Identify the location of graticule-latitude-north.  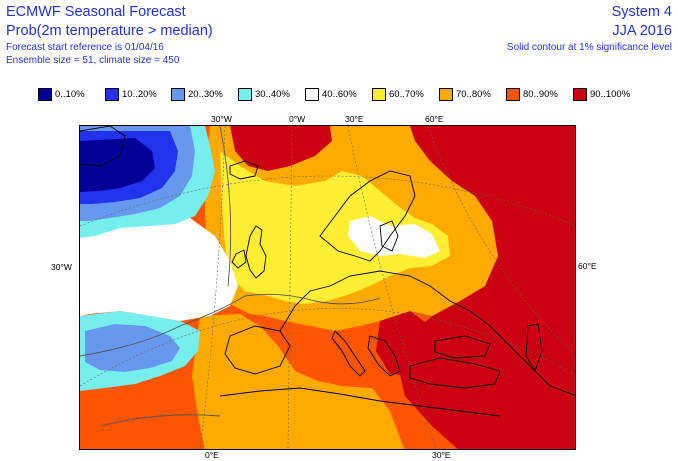
(327, 201).